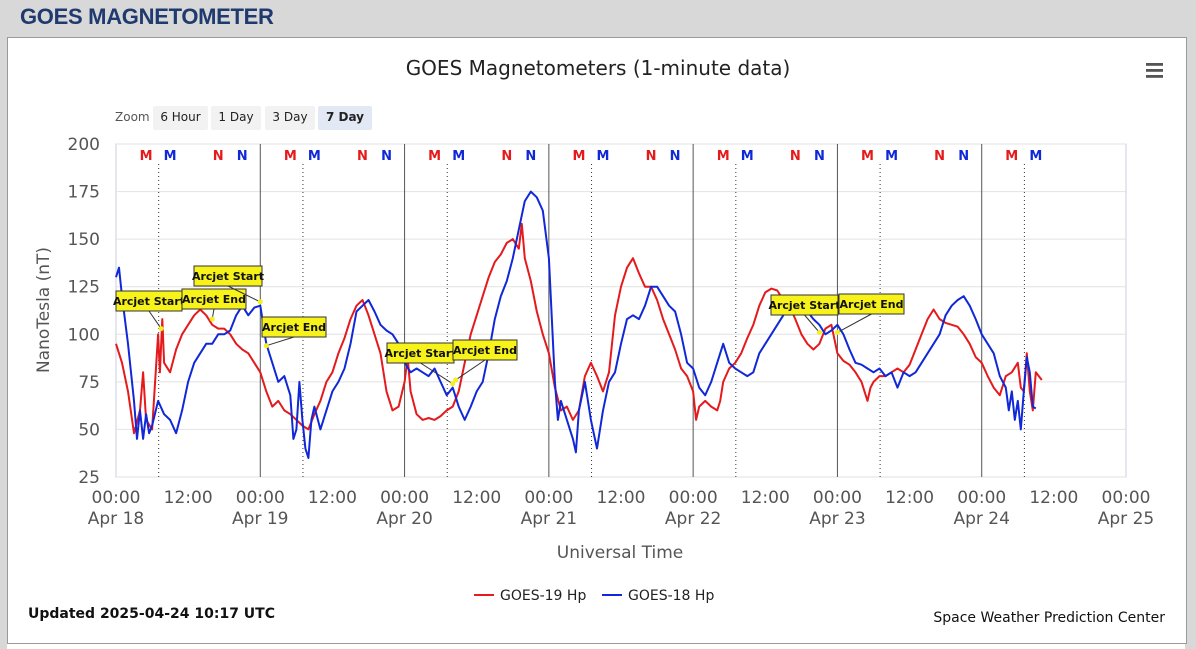 Image resolution: width=1196 pixels, height=649 pixels. Describe the element at coordinates (260, 519) in the screenshot. I see `x-tick-date-label: Apr 19` at that location.